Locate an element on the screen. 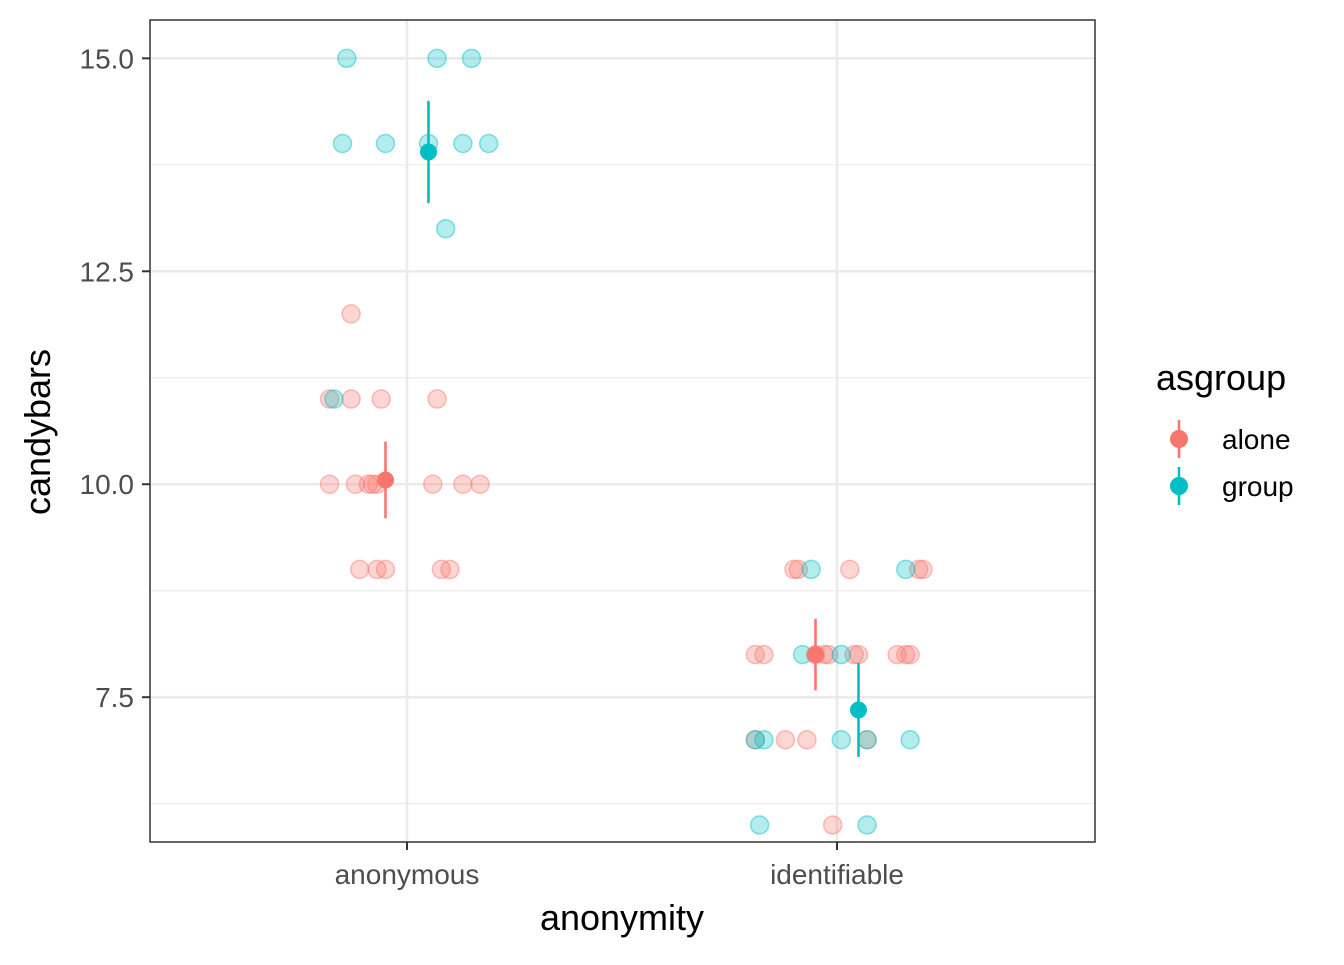 Image resolution: width=1344 pixels, height=965 pixels. y-tick-label: 10.0 is located at coordinates (107, 484).